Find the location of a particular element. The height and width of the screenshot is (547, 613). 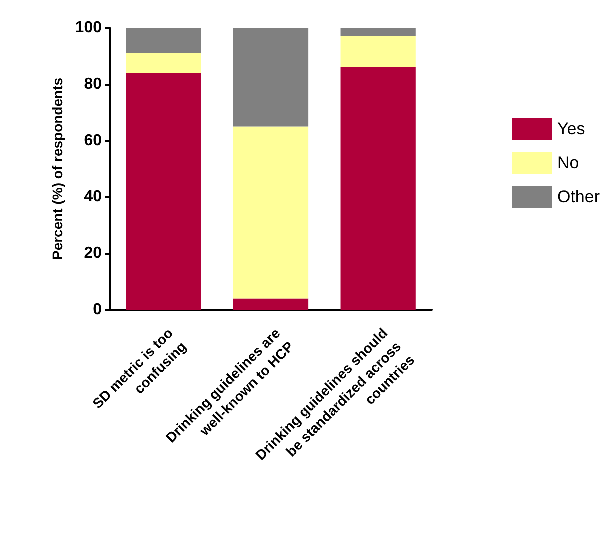

y-axis-title: Percent (%) of respondents is located at coordinates (57, 169).